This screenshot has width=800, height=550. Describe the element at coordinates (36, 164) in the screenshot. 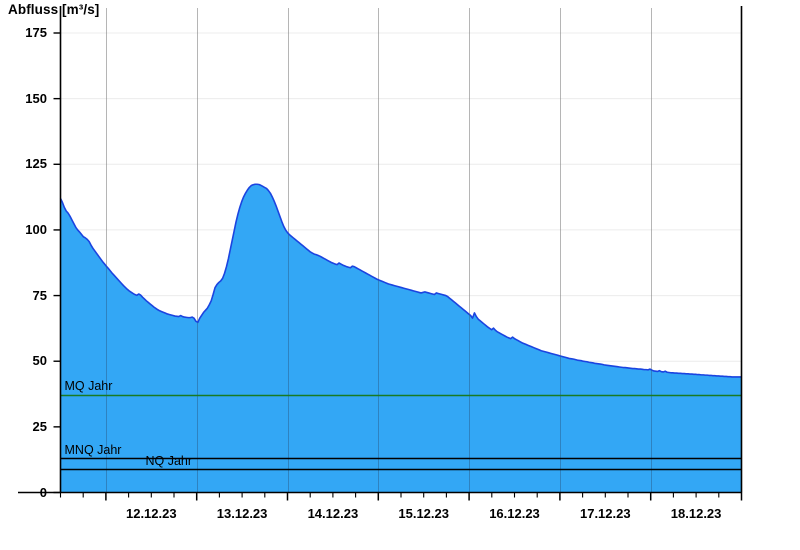

I see `y-tick-label: 125` at that location.